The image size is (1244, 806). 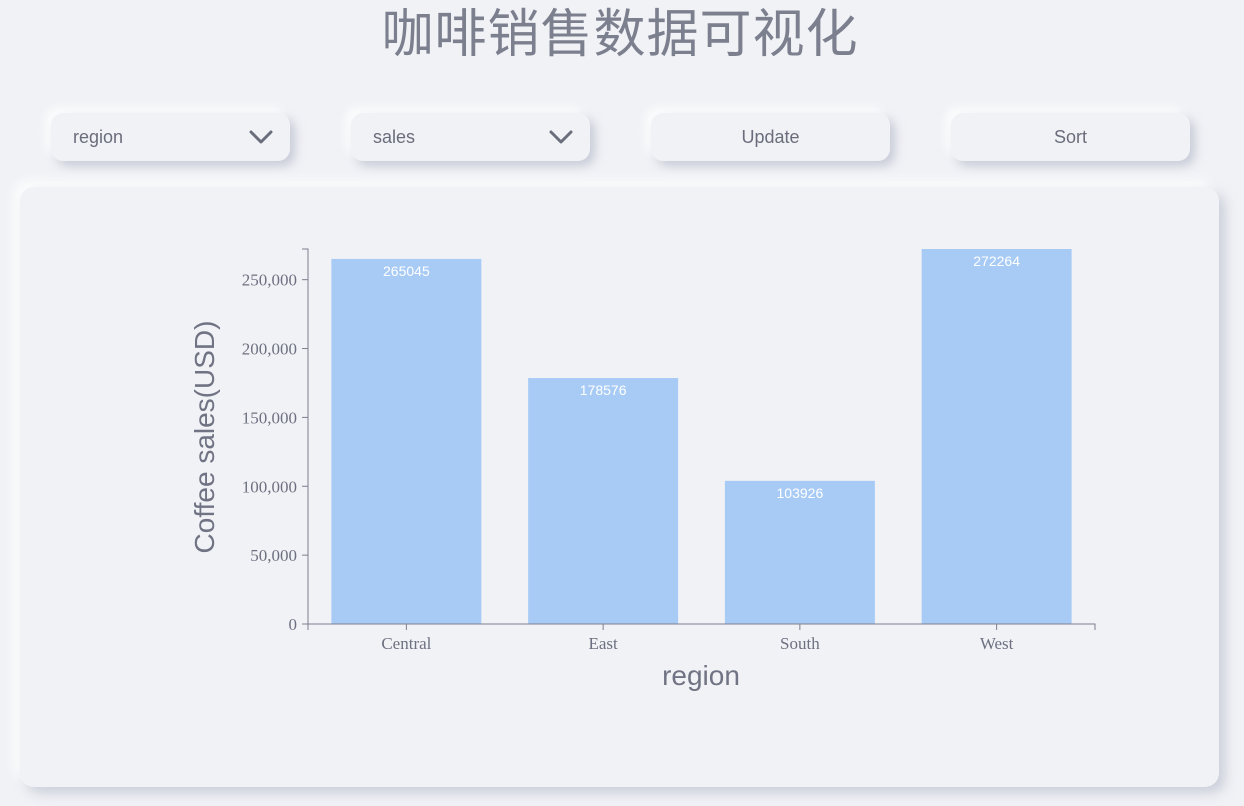 What do you see at coordinates (394, 137) in the screenshot?
I see `y-axis-select-value: sales` at bounding box center [394, 137].